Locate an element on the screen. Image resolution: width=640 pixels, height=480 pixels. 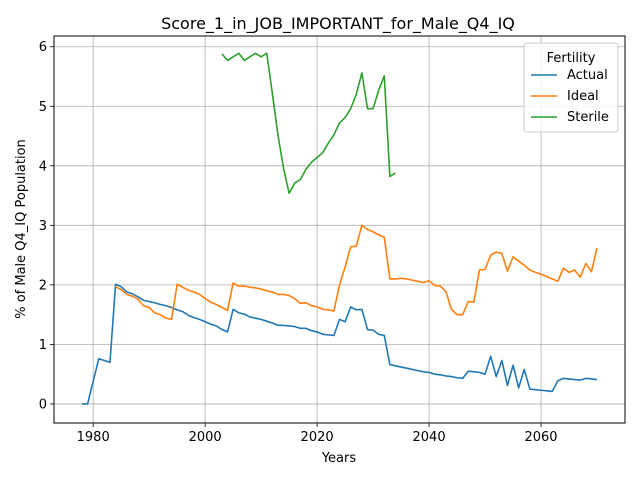
legend: Fertility Actual Ideal Sterile is located at coordinates (571, 87).